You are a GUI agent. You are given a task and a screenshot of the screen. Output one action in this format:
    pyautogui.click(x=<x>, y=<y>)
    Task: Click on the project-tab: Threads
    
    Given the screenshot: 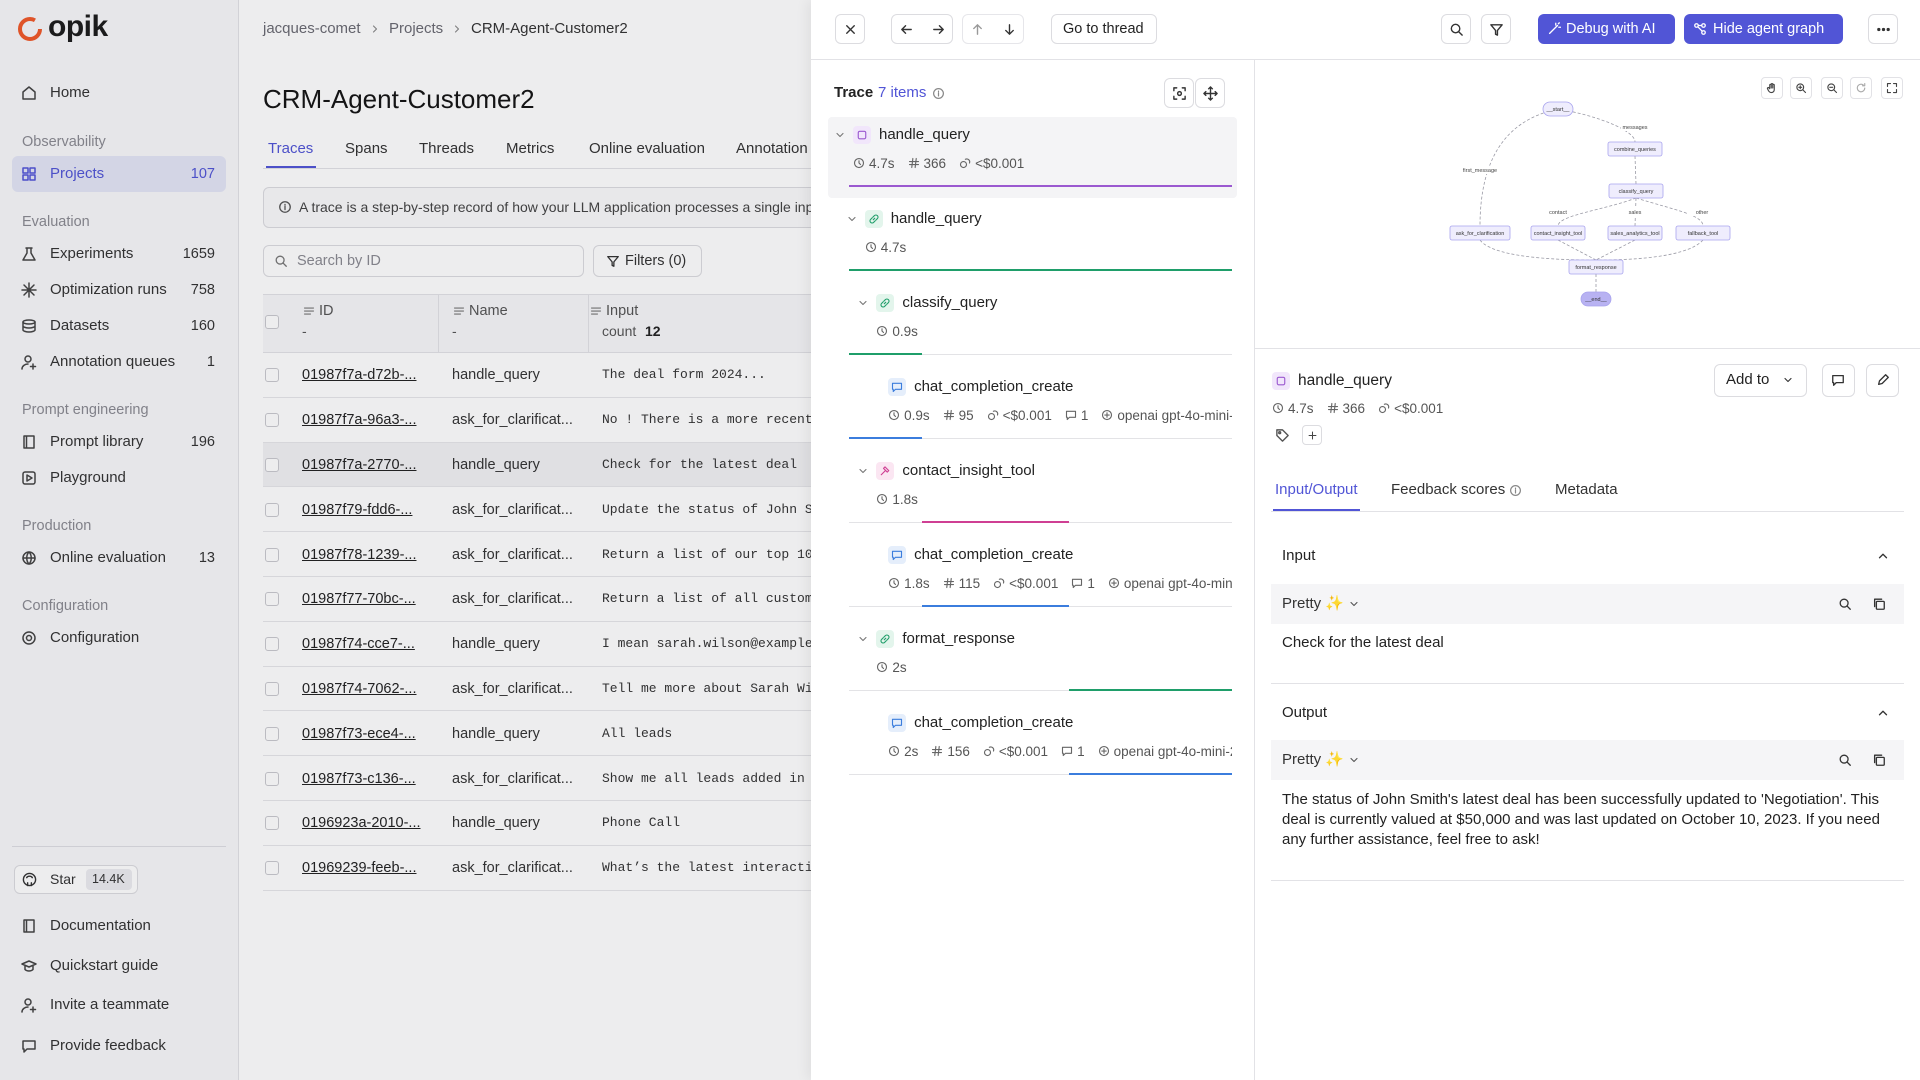 What is the action you would take?
    pyautogui.click(x=447, y=148)
    